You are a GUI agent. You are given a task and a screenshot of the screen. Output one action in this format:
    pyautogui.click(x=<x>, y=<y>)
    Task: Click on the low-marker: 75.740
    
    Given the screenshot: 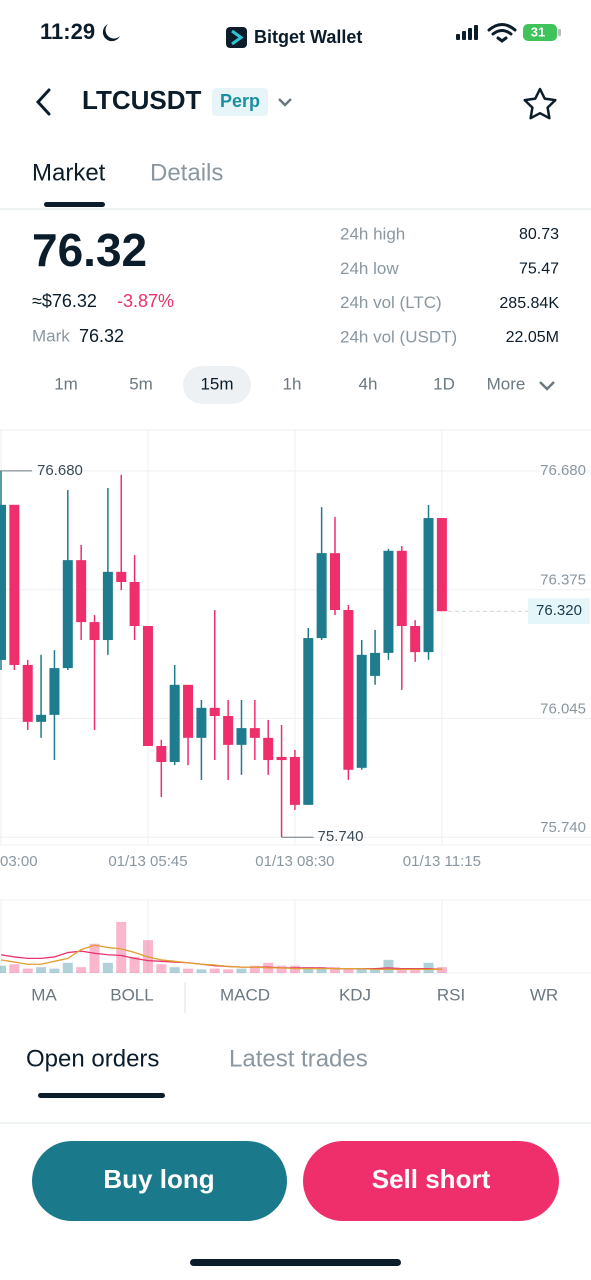 What is the action you would take?
    pyautogui.click(x=341, y=836)
    